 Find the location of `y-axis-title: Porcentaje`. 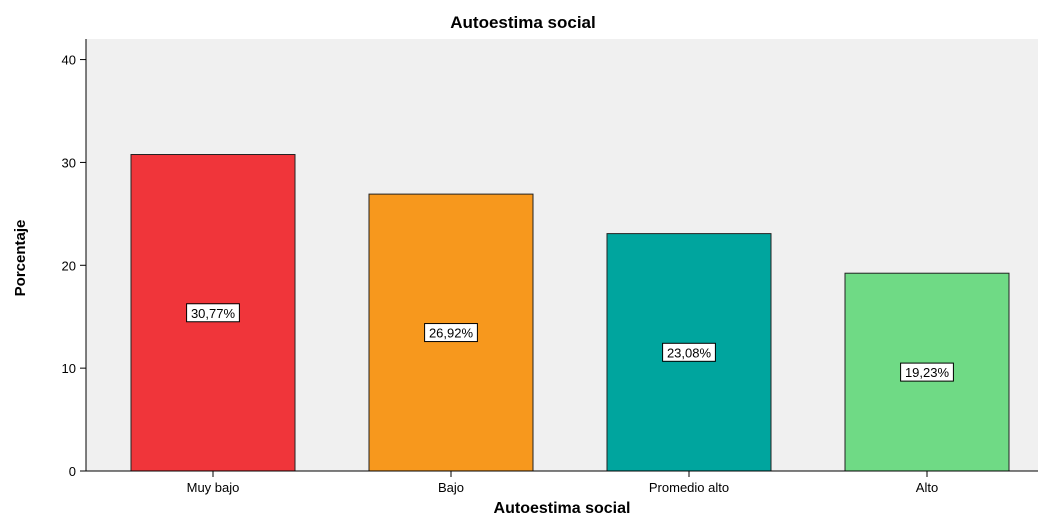

y-axis-title: Porcentaje is located at coordinates (20, 258).